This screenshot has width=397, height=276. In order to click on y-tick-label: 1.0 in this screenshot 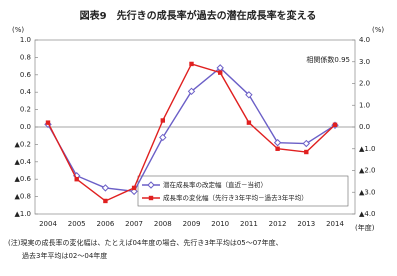, I will do `click(25, 40)`.